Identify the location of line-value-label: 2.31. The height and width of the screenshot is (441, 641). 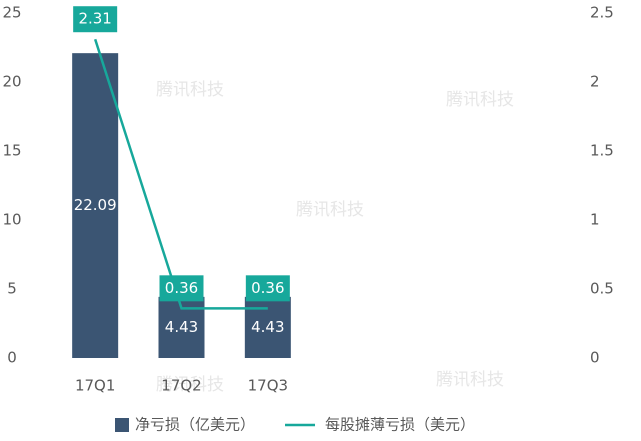
(94, 19).